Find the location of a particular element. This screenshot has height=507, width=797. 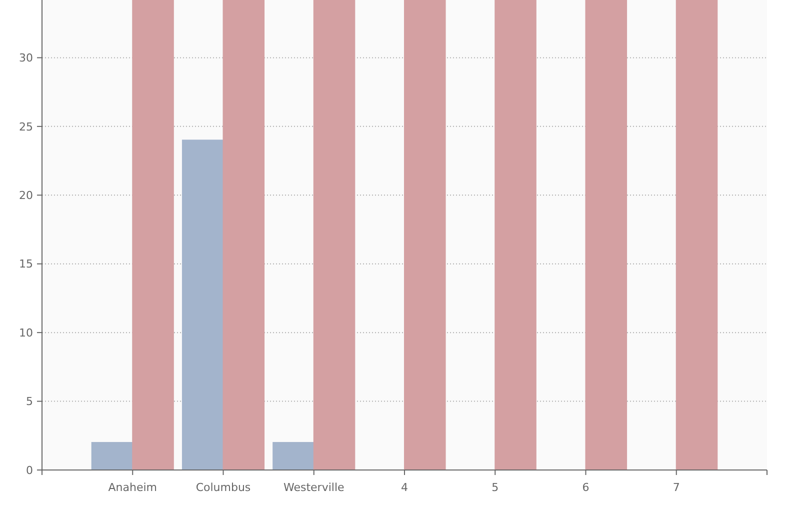

y-tick-label: 30 is located at coordinates (26, 58).